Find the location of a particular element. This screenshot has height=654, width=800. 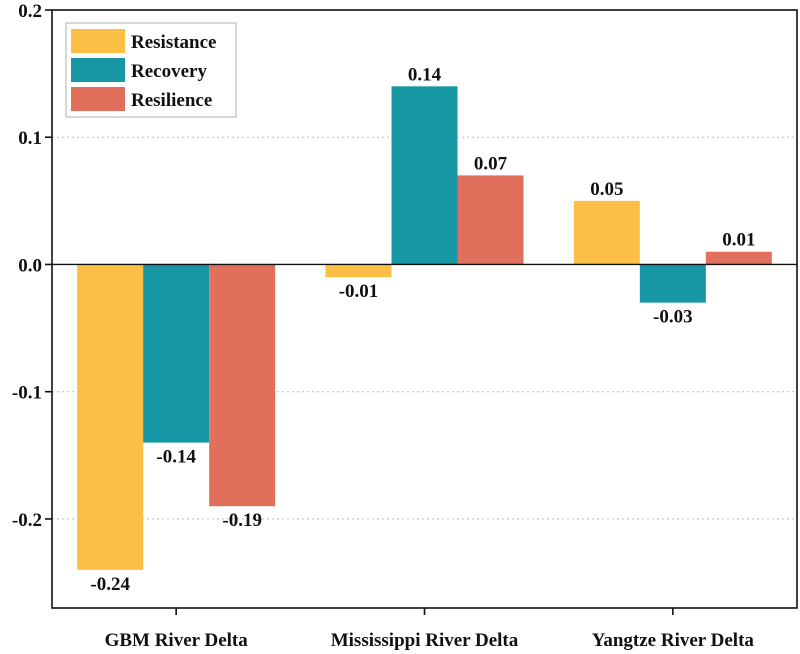

data-label: -0.19 is located at coordinates (242, 520).